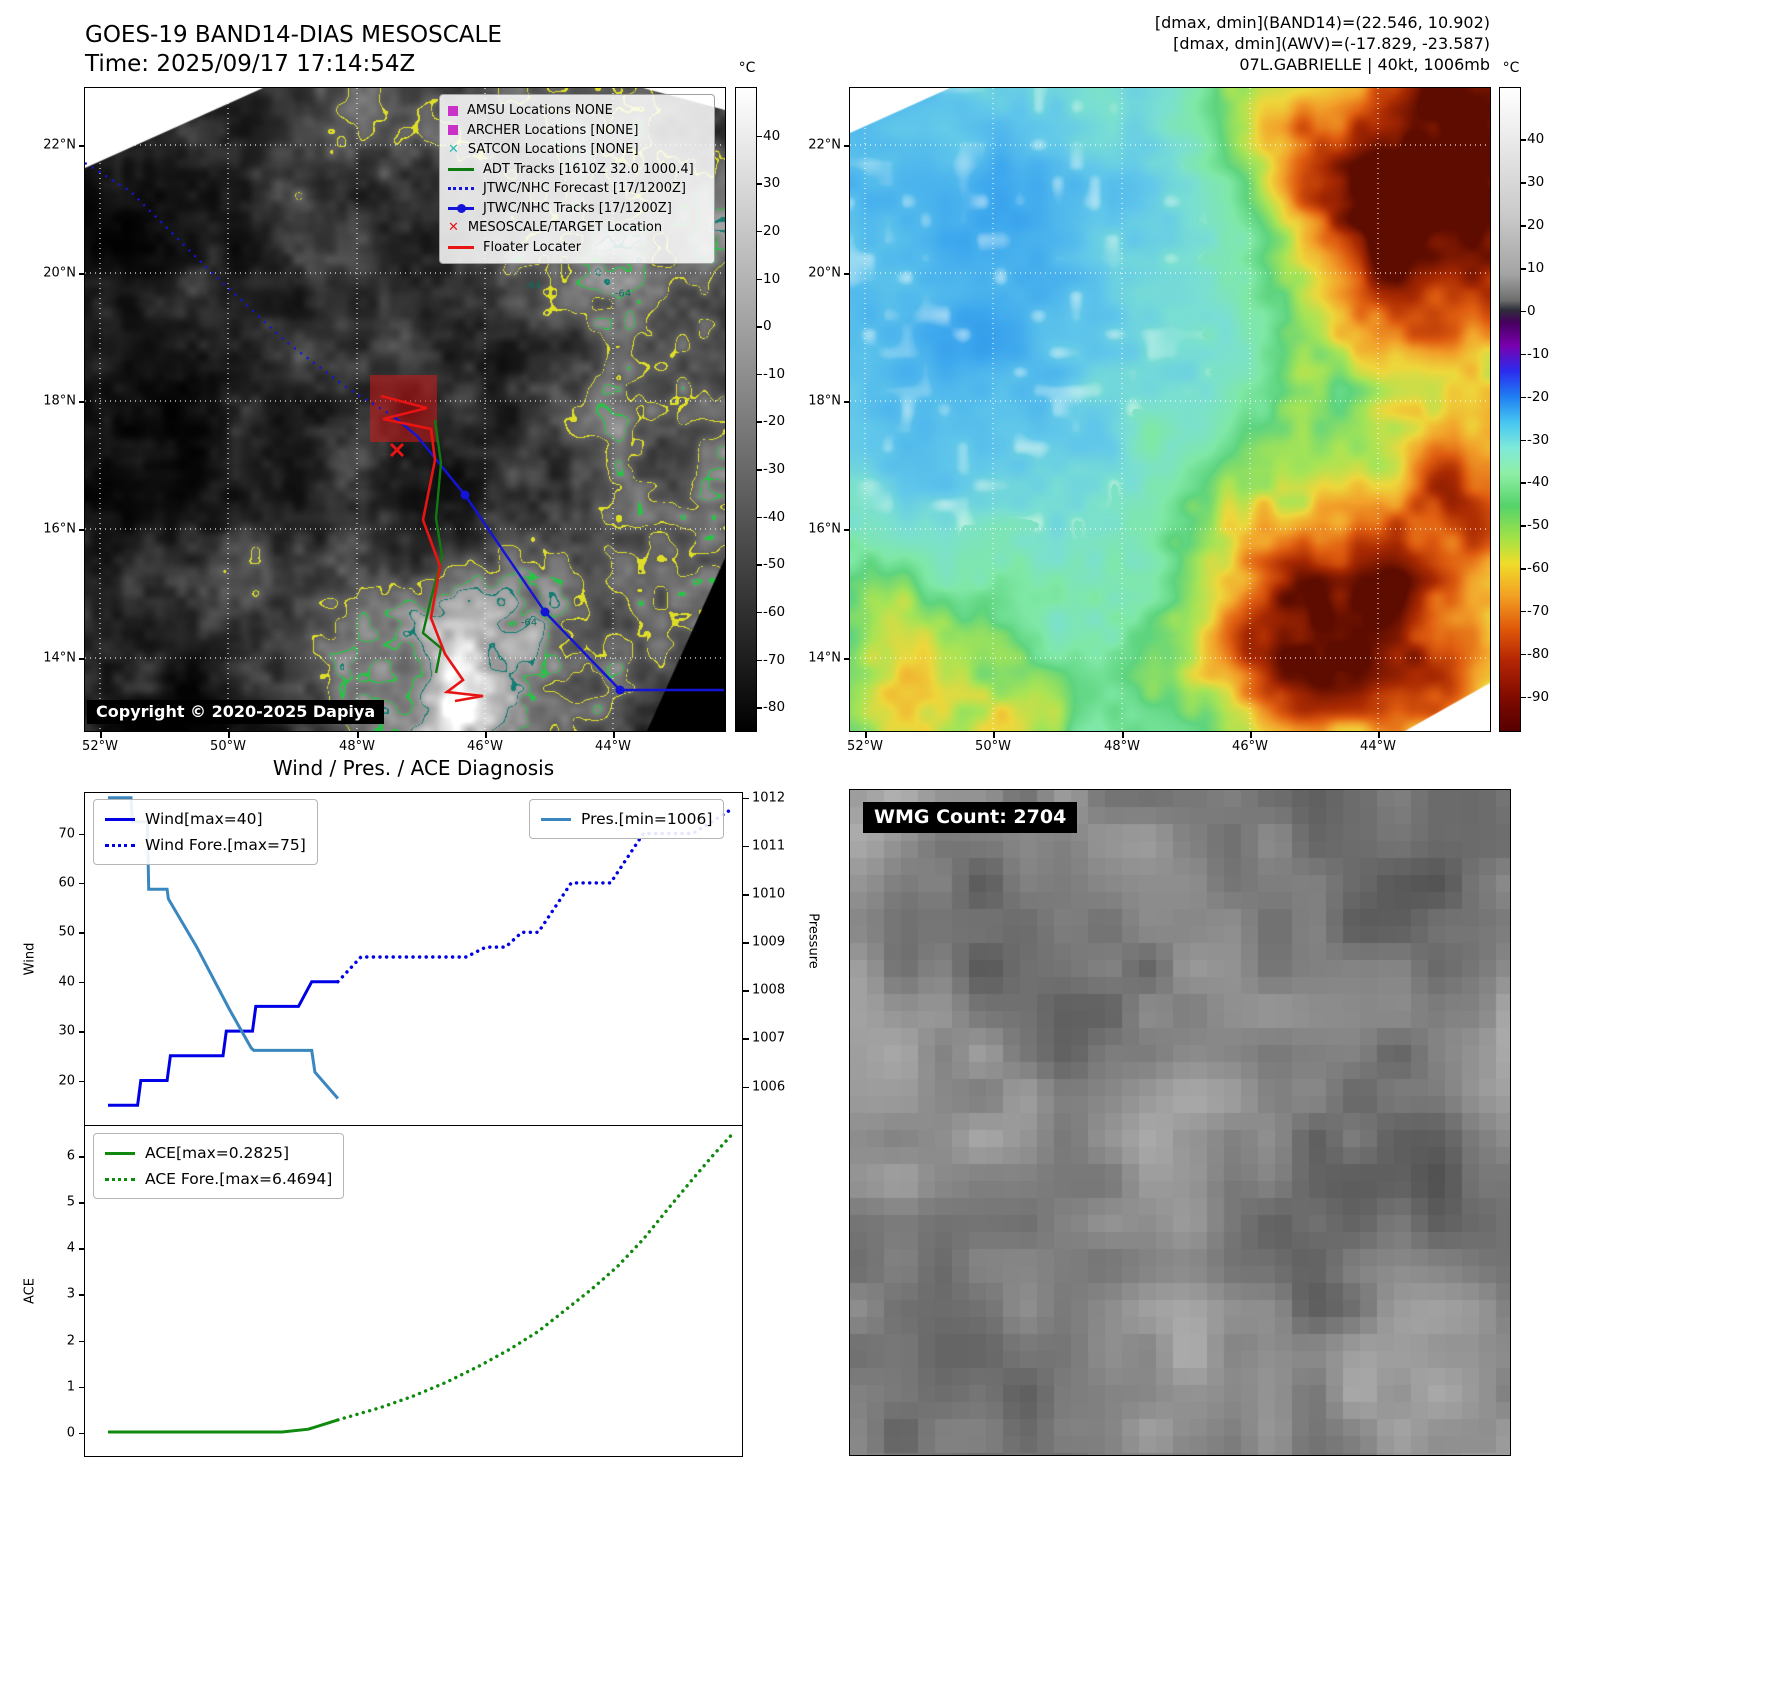 Image resolution: width=1788 pixels, height=1690 pixels. Describe the element at coordinates (70, 1294) in the screenshot. I see `y-tick-label: 3` at that location.